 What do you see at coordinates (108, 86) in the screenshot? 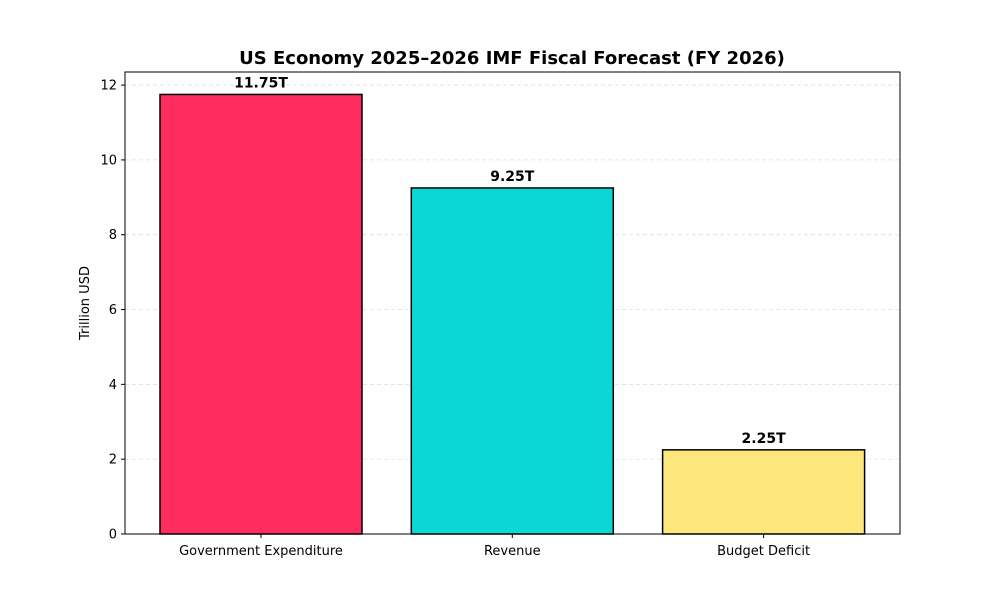
I see `y-tick-label: 12` at bounding box center [108, 86].